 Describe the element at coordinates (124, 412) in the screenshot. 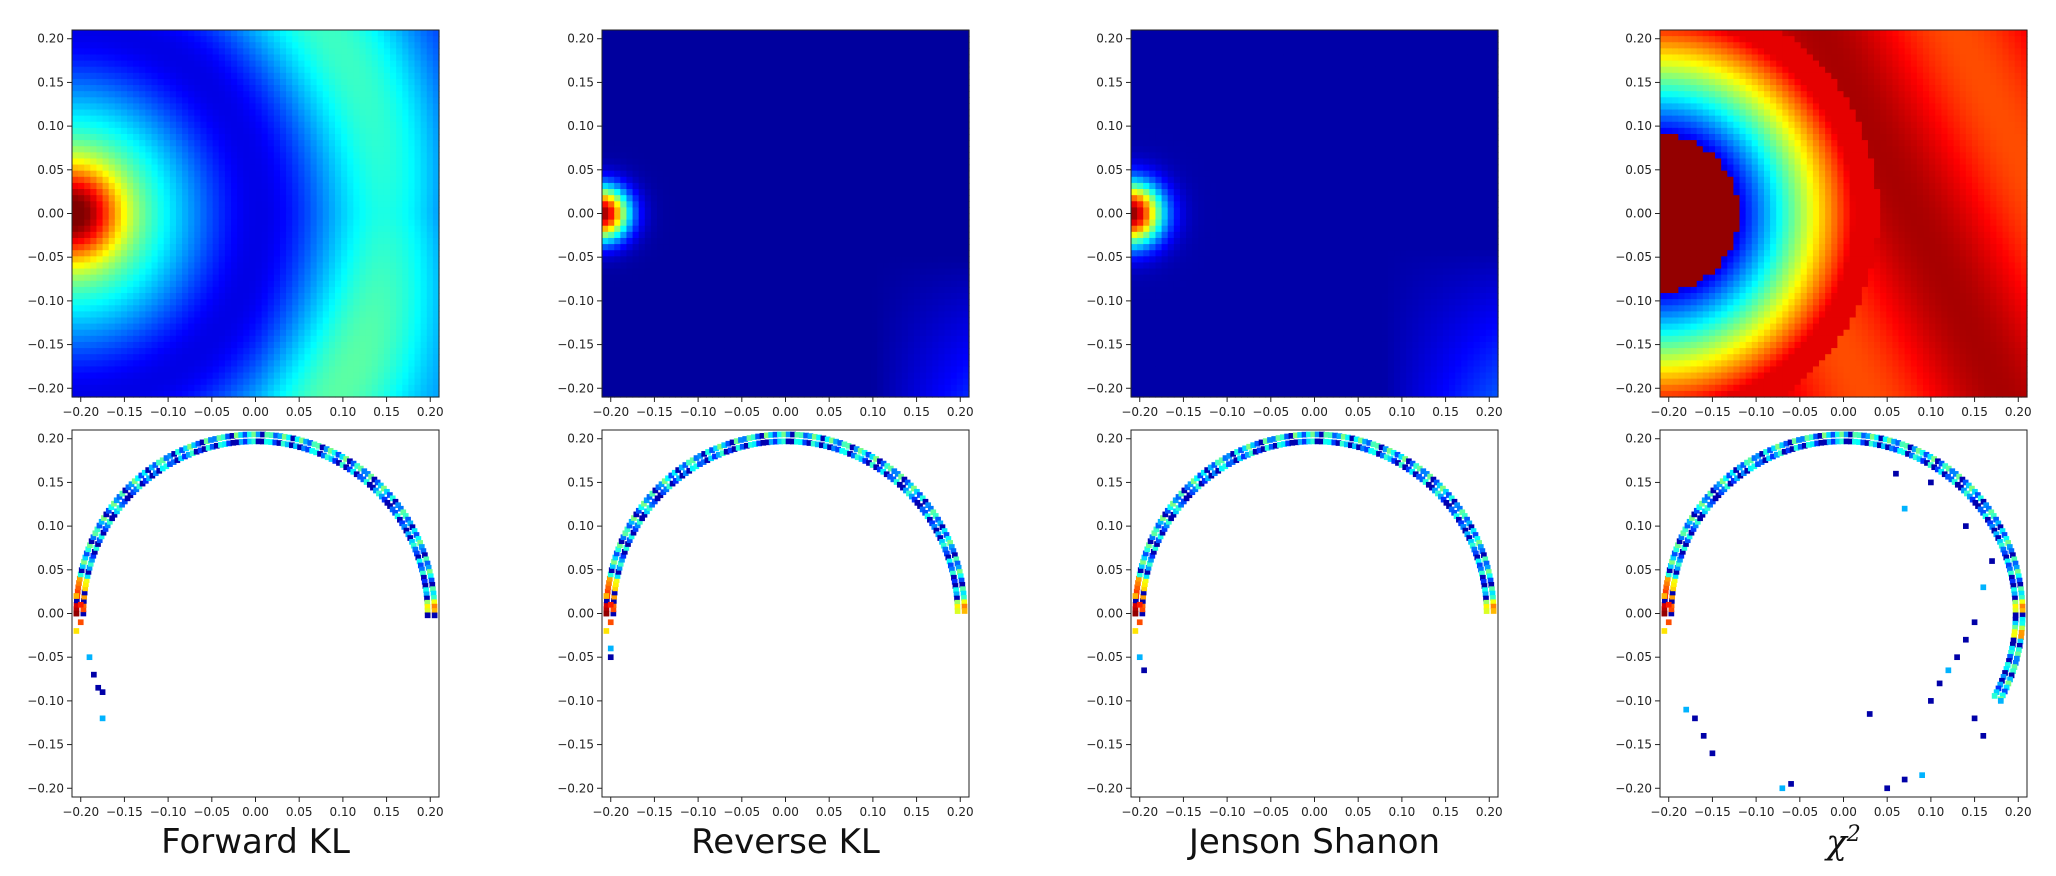

I see `x-tick-label: −0.15` at that location.